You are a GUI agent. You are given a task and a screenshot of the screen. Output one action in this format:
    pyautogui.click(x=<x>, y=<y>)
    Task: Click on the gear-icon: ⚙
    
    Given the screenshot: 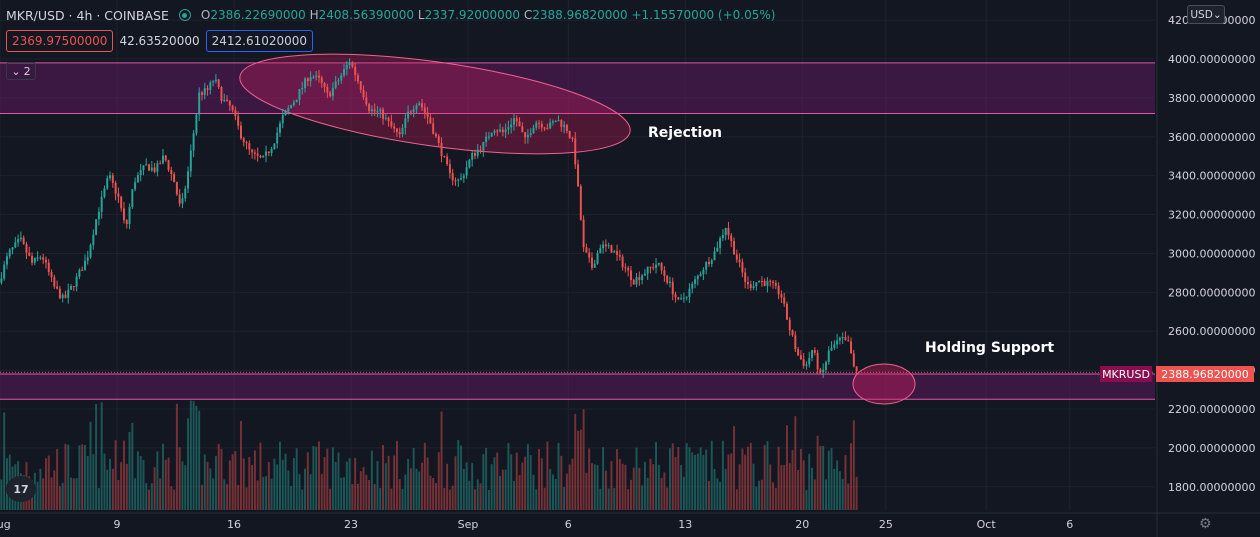 What is the action you would take?
    pyautogui.click(x=1205, y=524)
    